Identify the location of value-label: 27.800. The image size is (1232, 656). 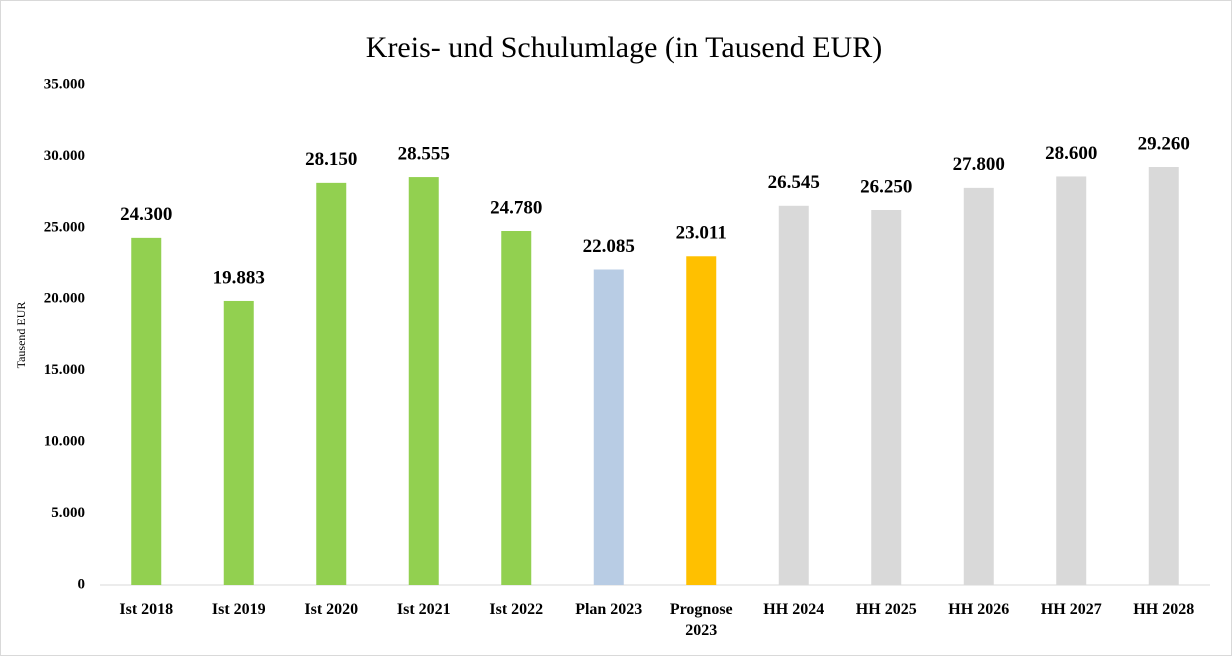
(979, 164).